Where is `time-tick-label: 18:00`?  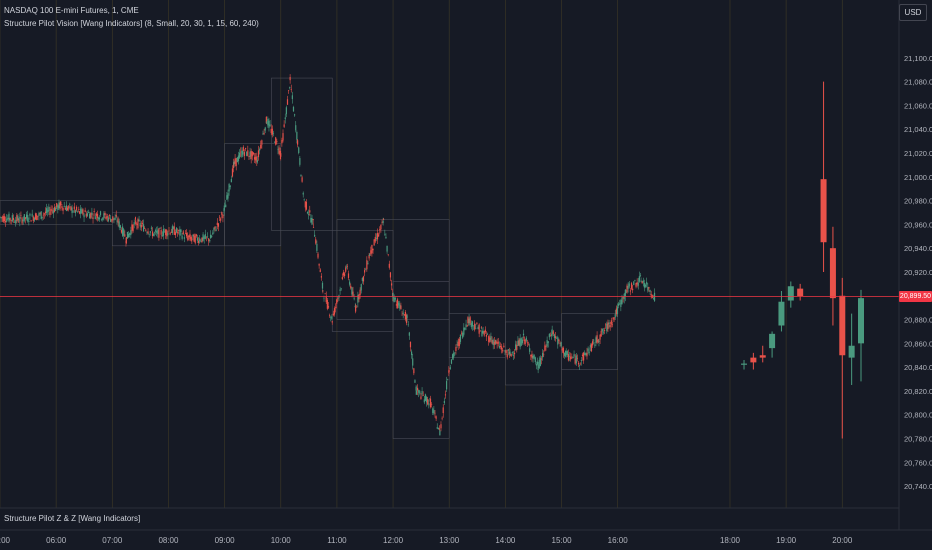
time-tick-label: 18:00 is located at coordinates (730, 540).